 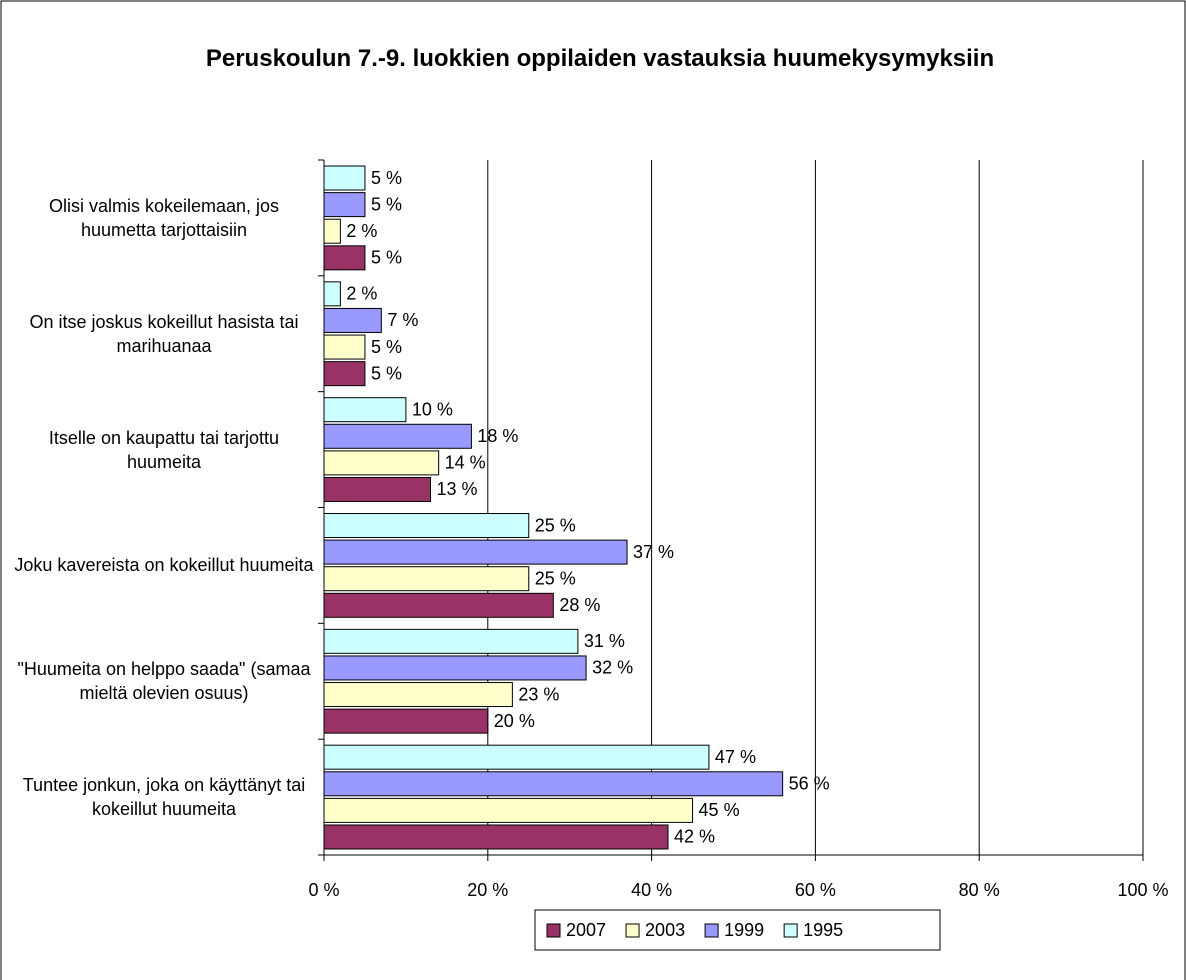 What do you see at coordinates (164, 565) in the screenshot?
I see `y-tick-label: Joku kavereista on kokeillut huumeita` at bounding box center [164, 565].